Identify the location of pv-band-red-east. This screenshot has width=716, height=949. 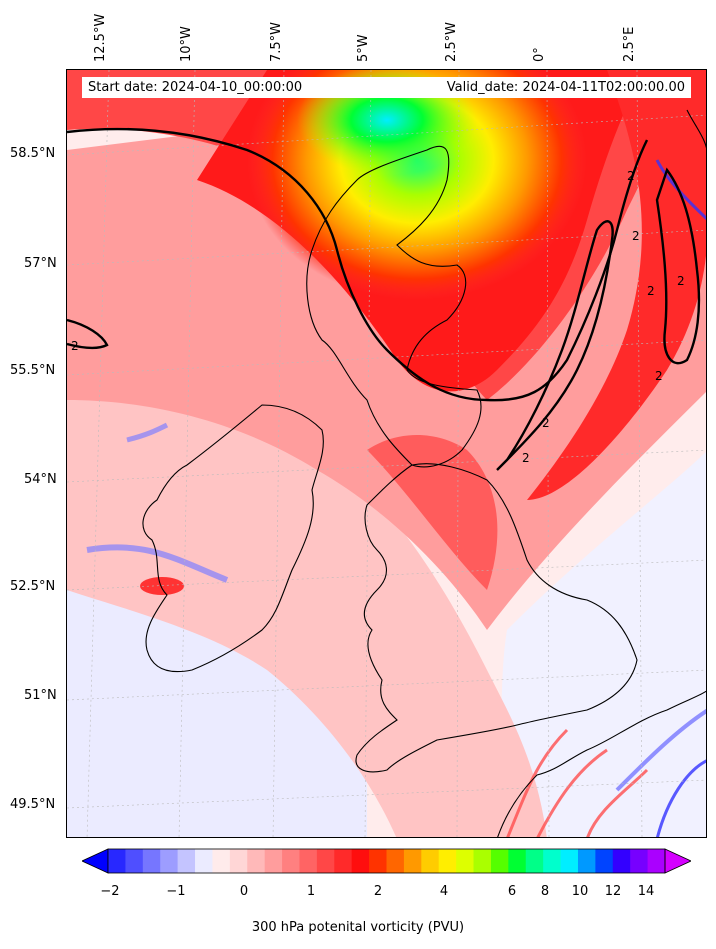
(616, 285).